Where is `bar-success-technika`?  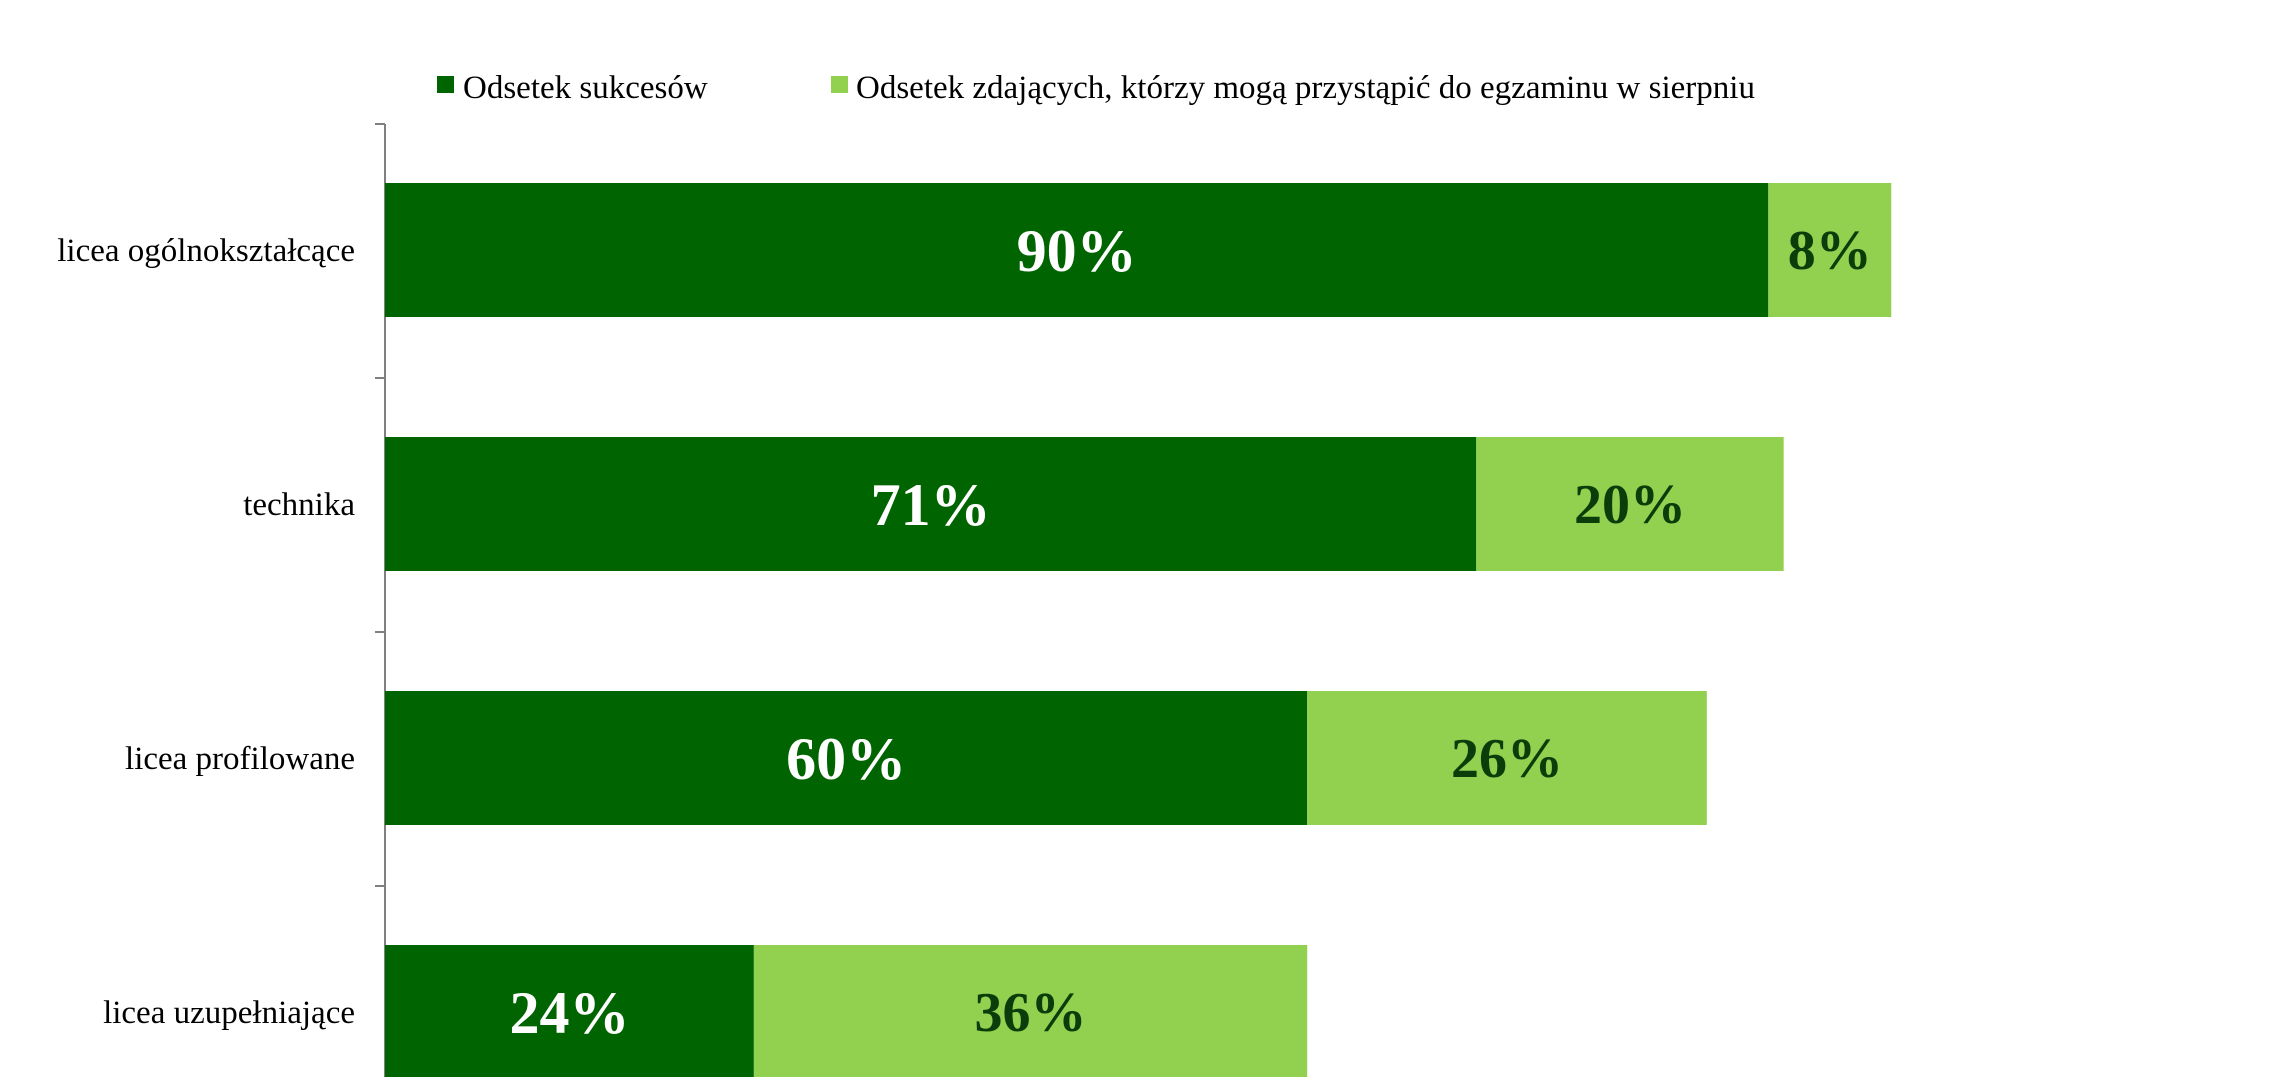 bar-success-technika is located at coordinates (931, 504).